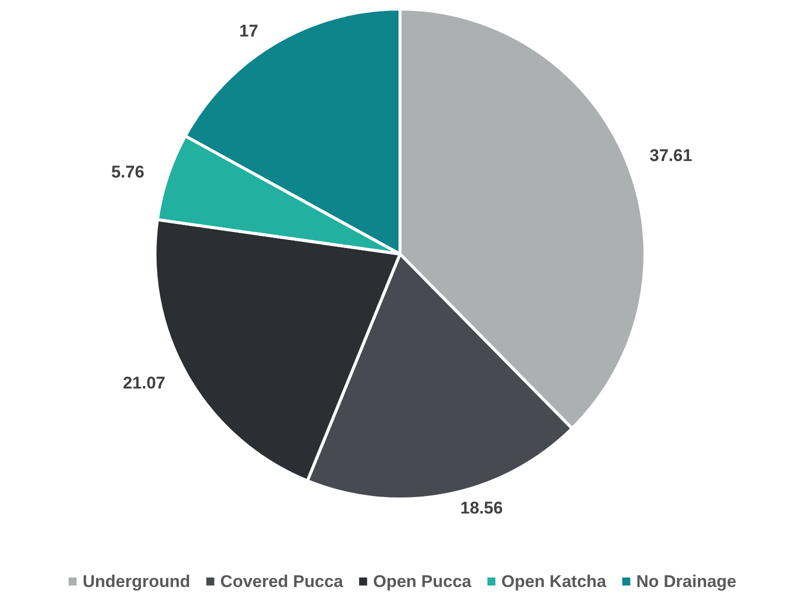 This screenshot has width=803, height=599. What do you see at coordinates (127, 172) in the screenshot?
I see `data-label: 5.76` at bounding box center [127, 172].